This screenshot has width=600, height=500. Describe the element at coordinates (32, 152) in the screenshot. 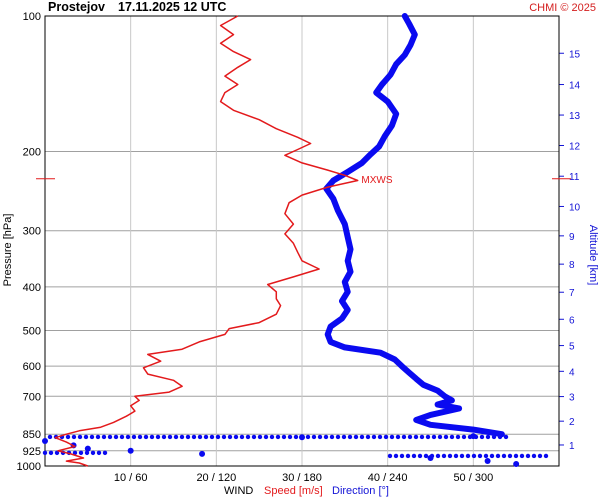

I see `pressure-tick-label: 200` at that location.